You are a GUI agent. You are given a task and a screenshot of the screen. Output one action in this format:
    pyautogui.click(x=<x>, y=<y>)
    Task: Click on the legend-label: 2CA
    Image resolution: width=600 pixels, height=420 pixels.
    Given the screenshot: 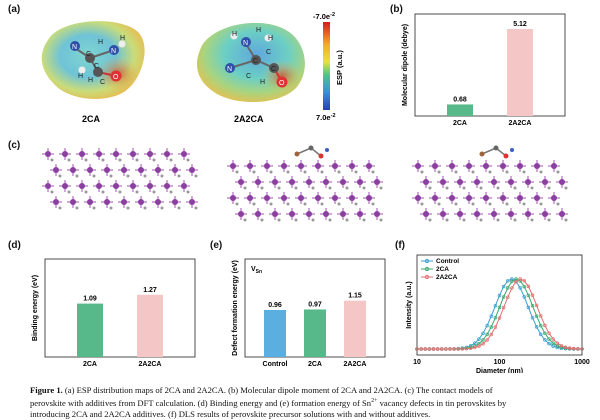 What is the action you would take?
    pyautogui.click(x=442, y=269)
    